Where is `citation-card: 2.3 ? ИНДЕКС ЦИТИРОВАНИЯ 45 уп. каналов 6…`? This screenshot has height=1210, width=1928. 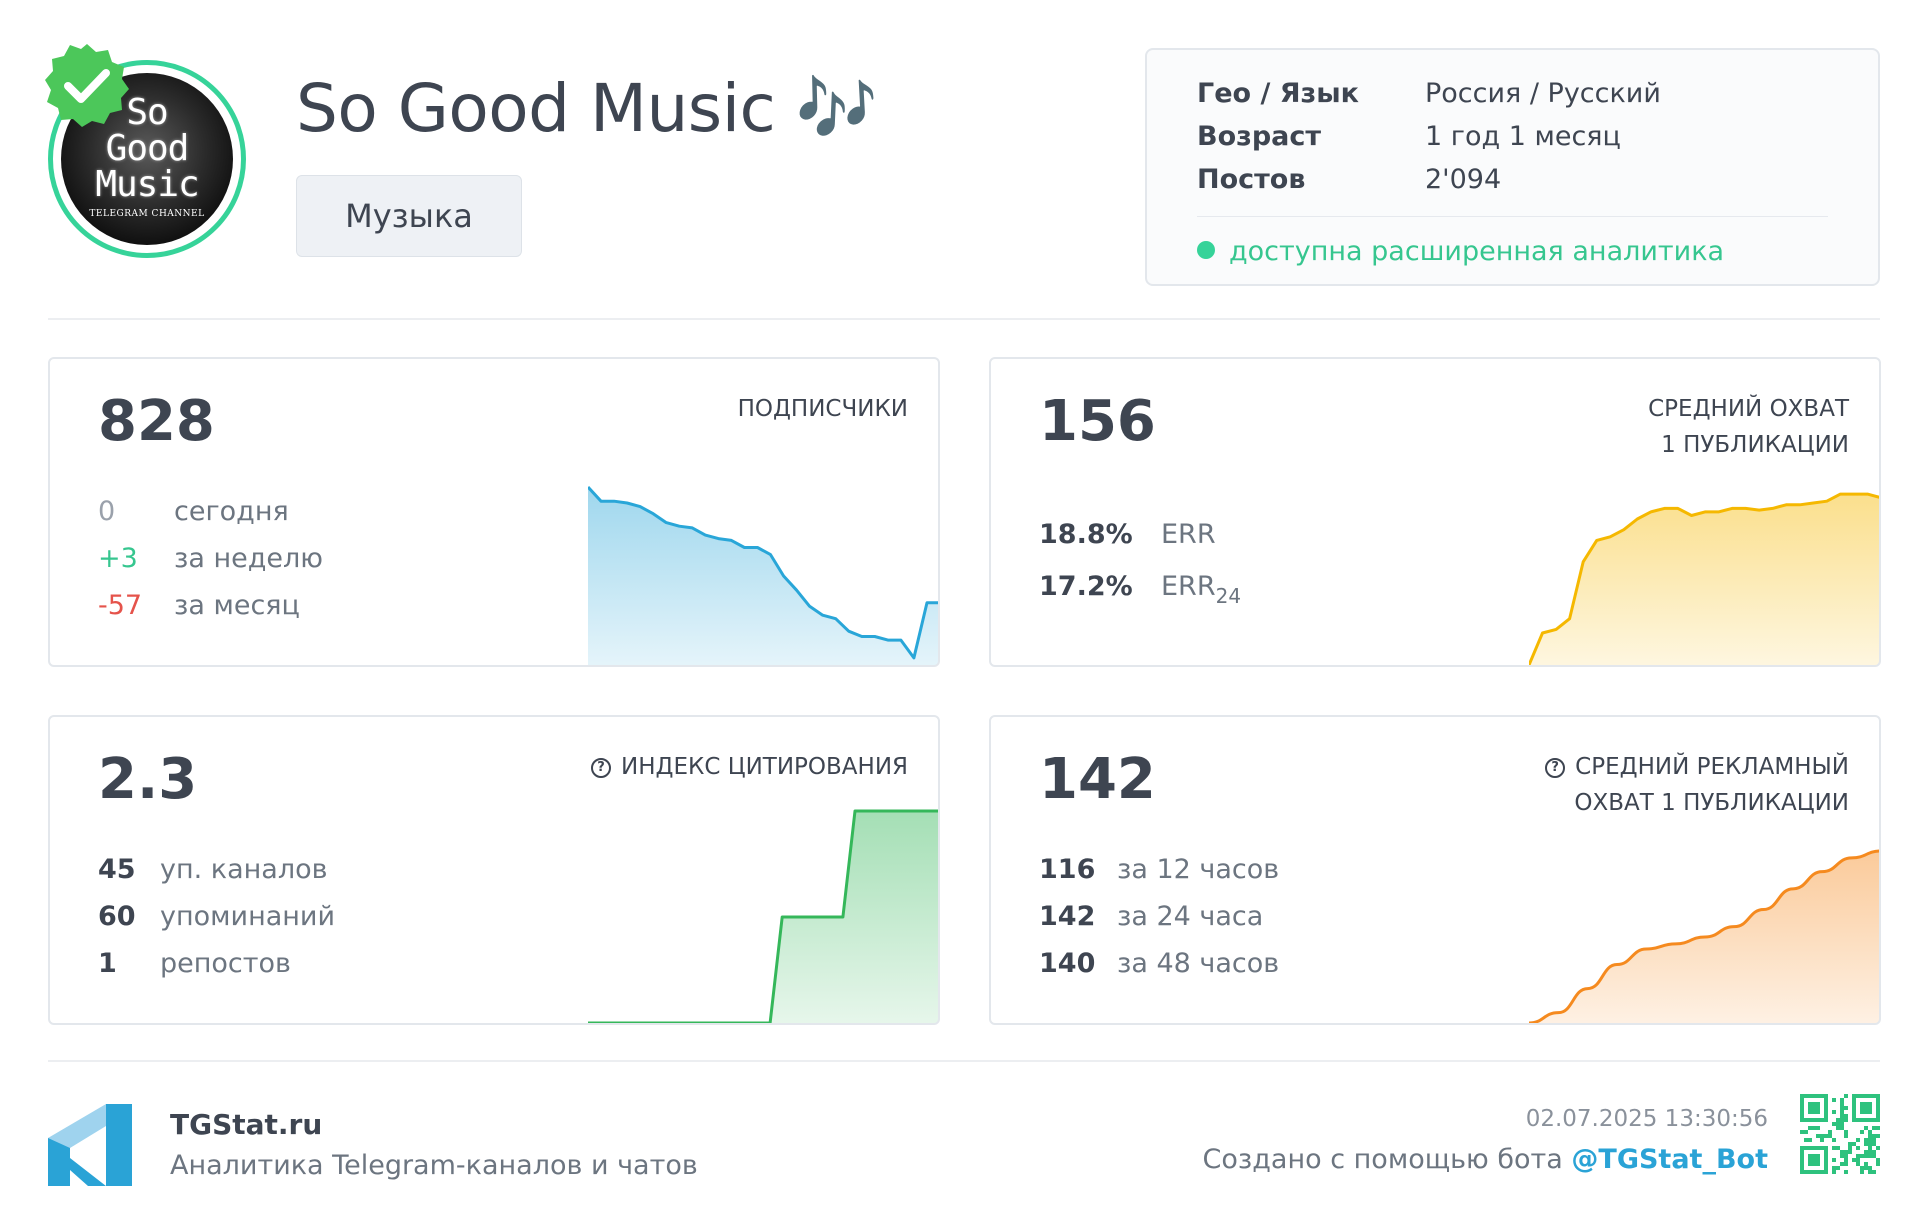
citation-card: 2.3 ? ИНДЕКС ЦИТИРОВАНИЯ 45 уп. каналов 6… is located at coordinates (494, 870).